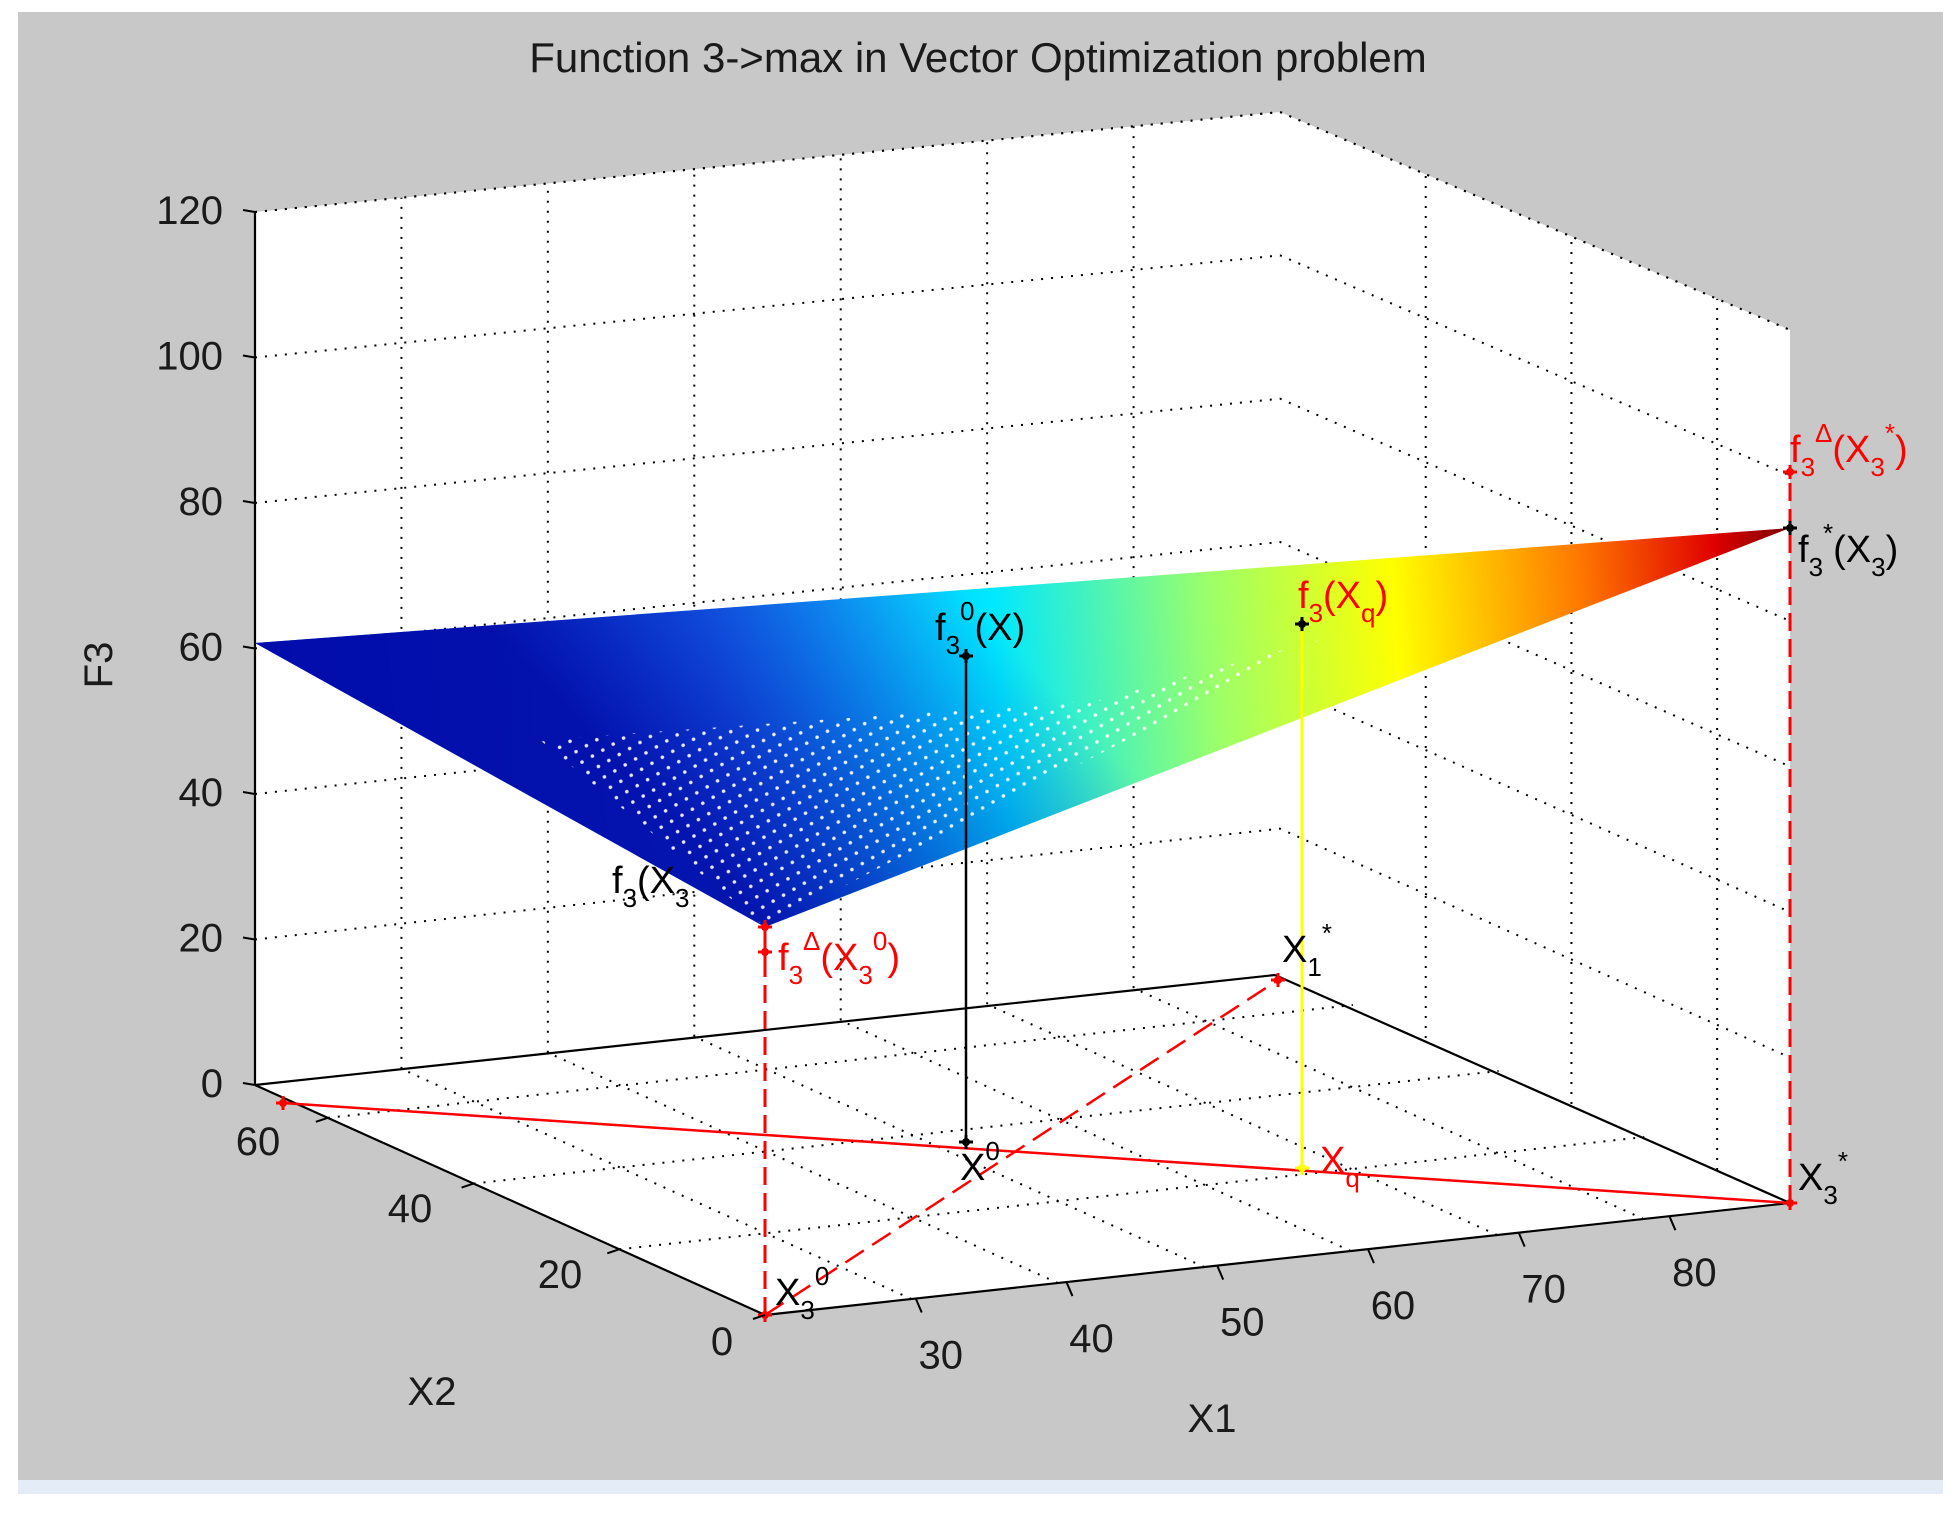 This screenshot has width=1957, height=1516. What do you see at coordinates (1316, 613) in the screenshot?
I see `label-f3-xq-sub: 3` at bounding box center [1316, 613].